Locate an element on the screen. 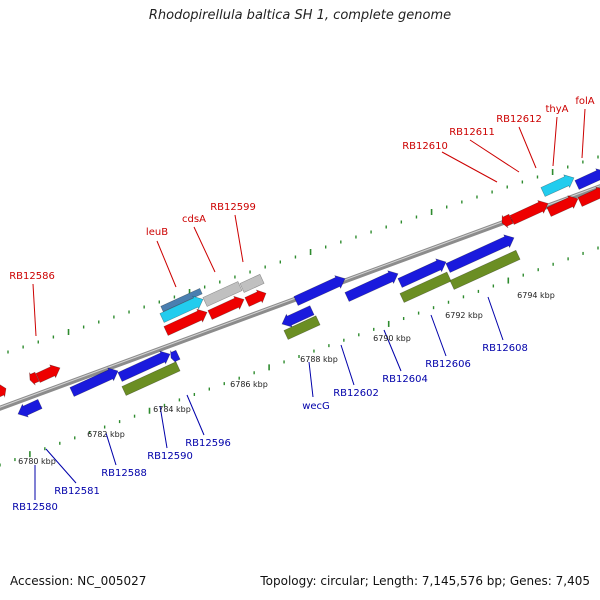 Image resolution: width=600 pixels, height=600 pixels. scale-label: 6780 kbp is located at coordinates (37, 461).